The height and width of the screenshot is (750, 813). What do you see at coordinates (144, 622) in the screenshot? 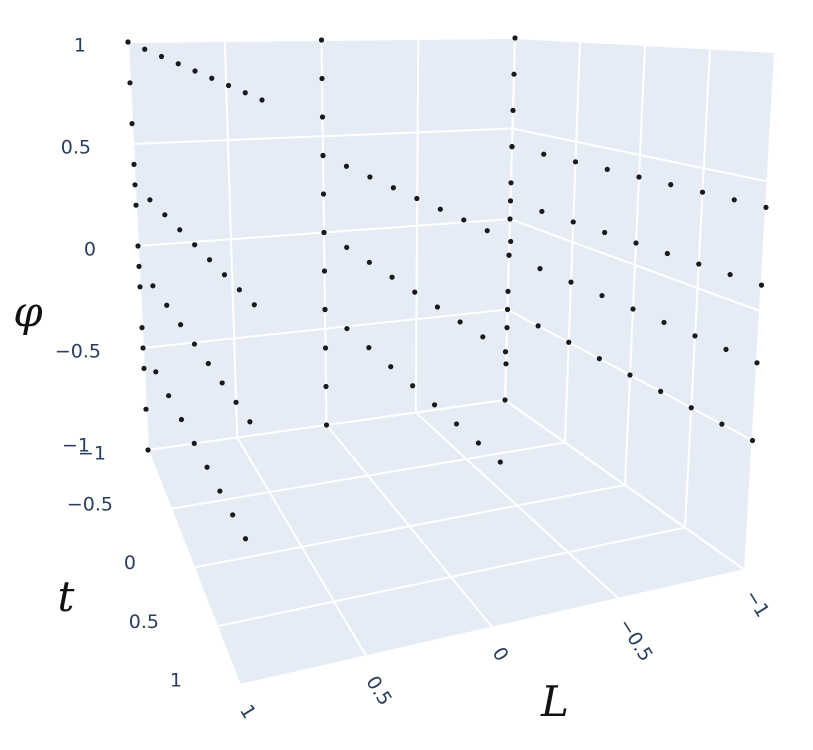
I see `y-tick-label: 0.5` at bounding box center [144, 622].